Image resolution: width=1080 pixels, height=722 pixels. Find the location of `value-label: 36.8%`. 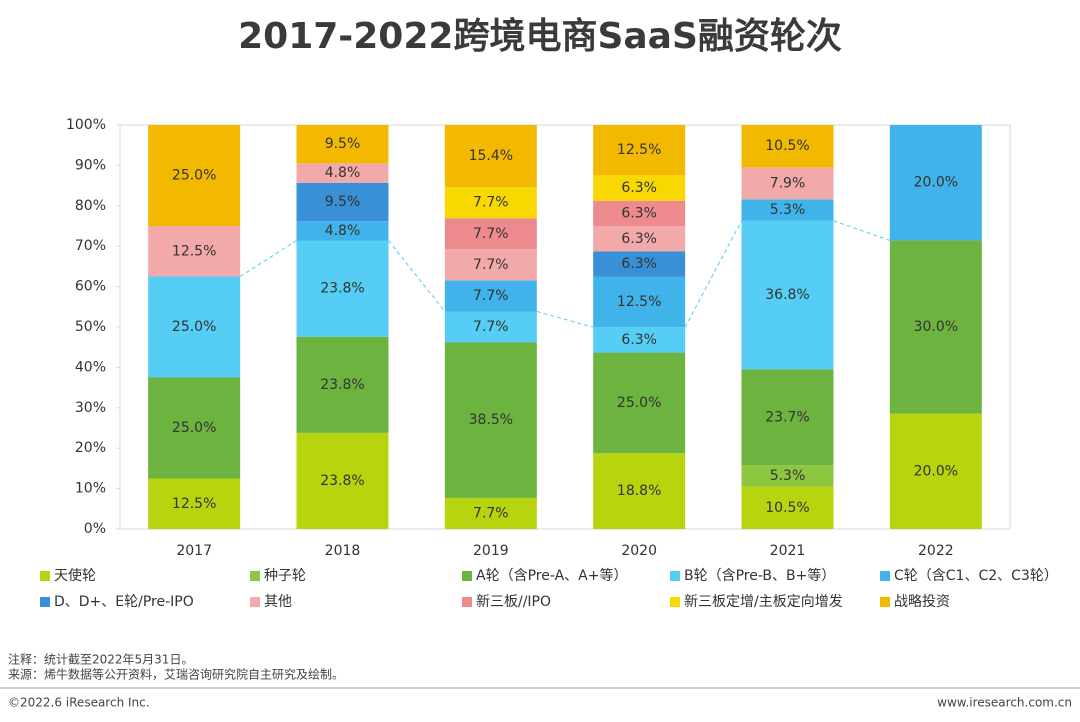

value-label: 36.8% is located at coordinates (787, 295).